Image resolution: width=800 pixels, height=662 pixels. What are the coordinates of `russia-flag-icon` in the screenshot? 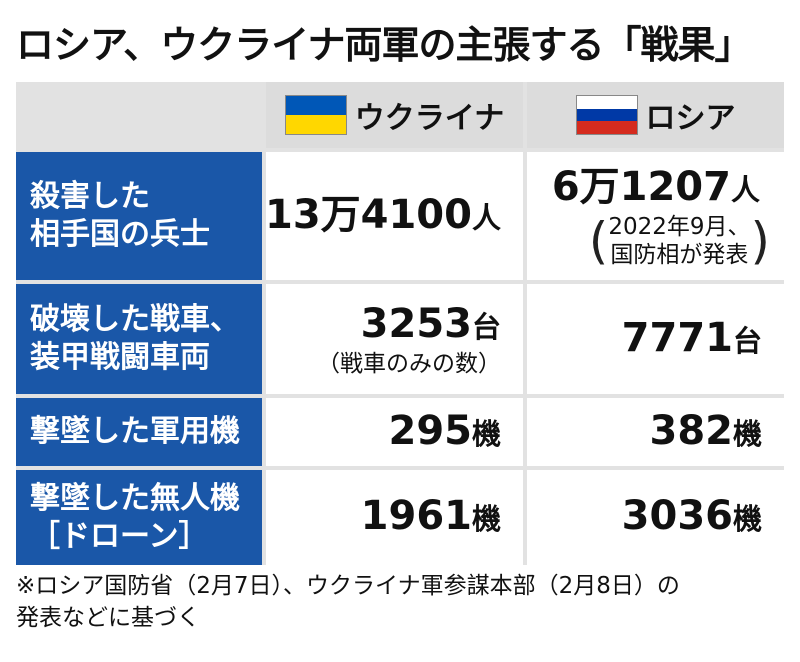 It's located at (606, 115).